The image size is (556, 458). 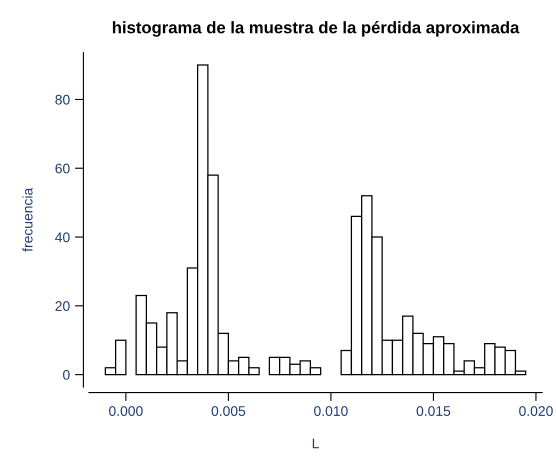 What do you see at coordinates (62, 306) in the screenshot?
I see `y-tick-label: 20` at bounding box center [62, 306].